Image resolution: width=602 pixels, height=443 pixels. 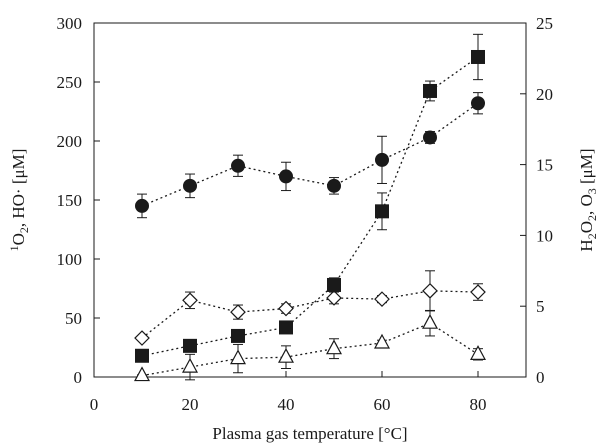 What do you see at coordinates (286, 404) in the screenshot?
I see `x-tick-label: 40` at bounding box center [286, 404].